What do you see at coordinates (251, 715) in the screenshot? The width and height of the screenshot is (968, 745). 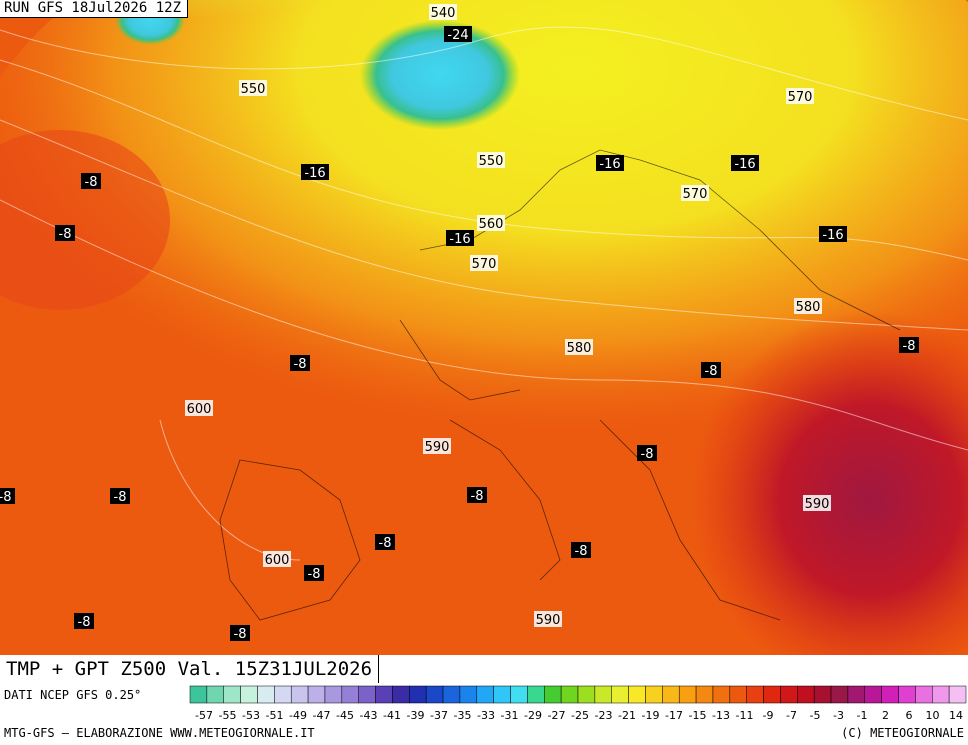 I see `colorbar-label: -53` at bounding box center [251, 715].